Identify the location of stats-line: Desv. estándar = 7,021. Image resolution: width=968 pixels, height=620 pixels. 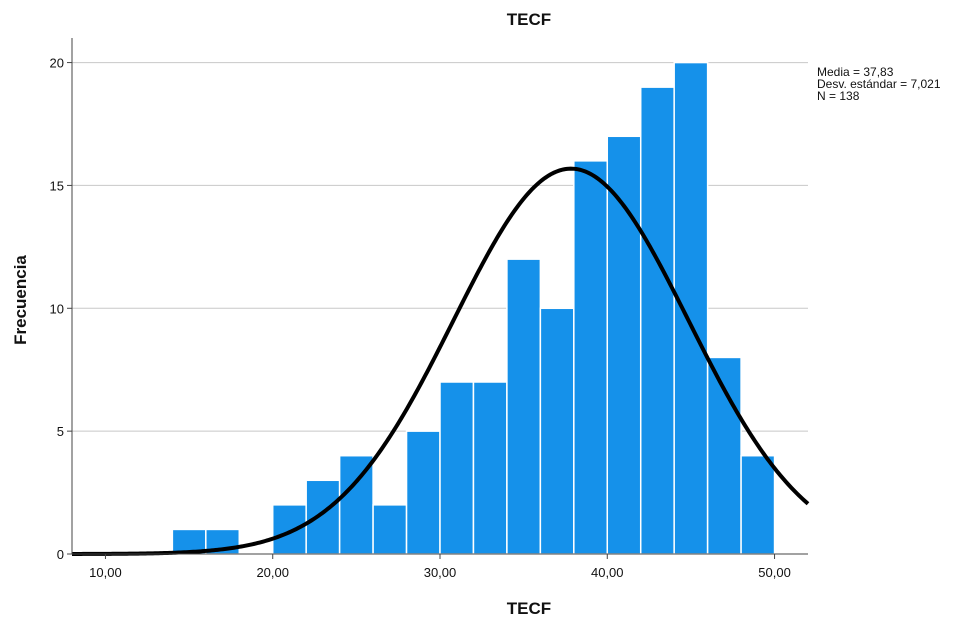
(879, 84).